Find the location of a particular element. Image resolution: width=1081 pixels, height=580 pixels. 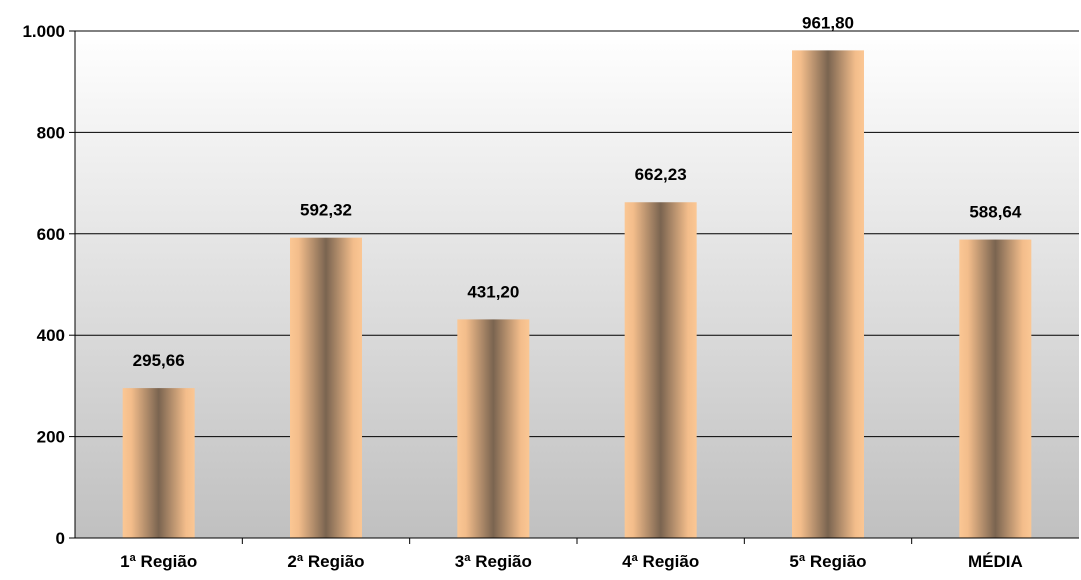

y-tick-label: 400 is located at coordinates (51, 335).